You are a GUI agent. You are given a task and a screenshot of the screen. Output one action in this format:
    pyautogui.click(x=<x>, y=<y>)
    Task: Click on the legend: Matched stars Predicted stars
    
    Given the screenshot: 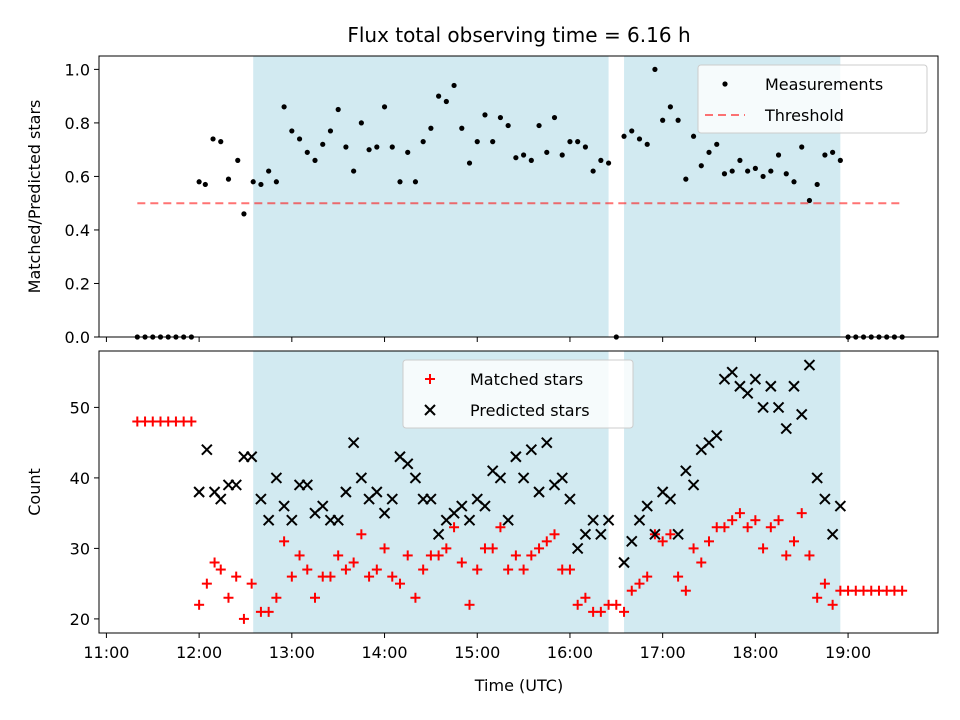 What is the action you would take?
    pyautogui.click(x=518, y=394)
    